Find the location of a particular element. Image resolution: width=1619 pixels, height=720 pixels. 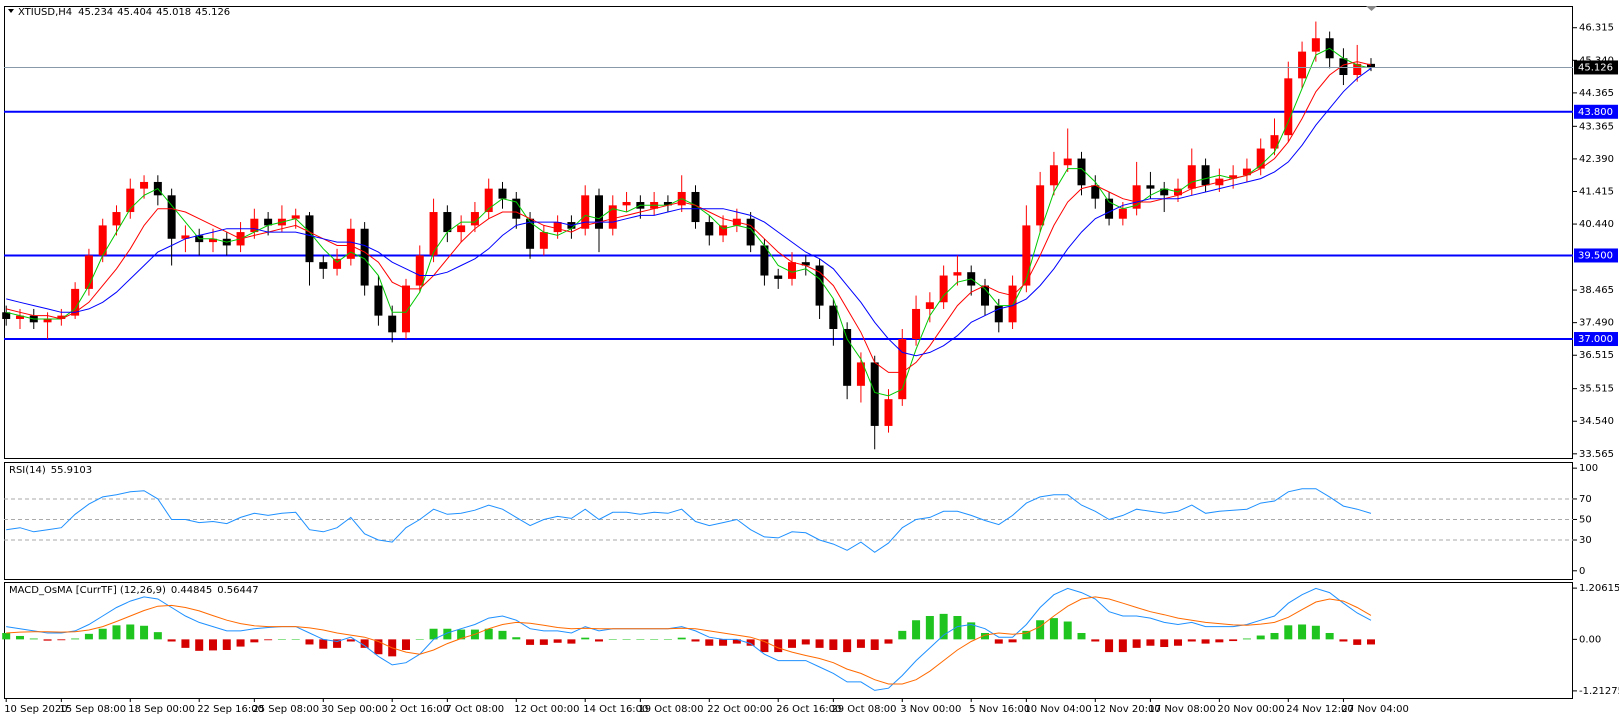

x-tick-label: 7 Oct 08:00 is located at coordinates (474, 709).